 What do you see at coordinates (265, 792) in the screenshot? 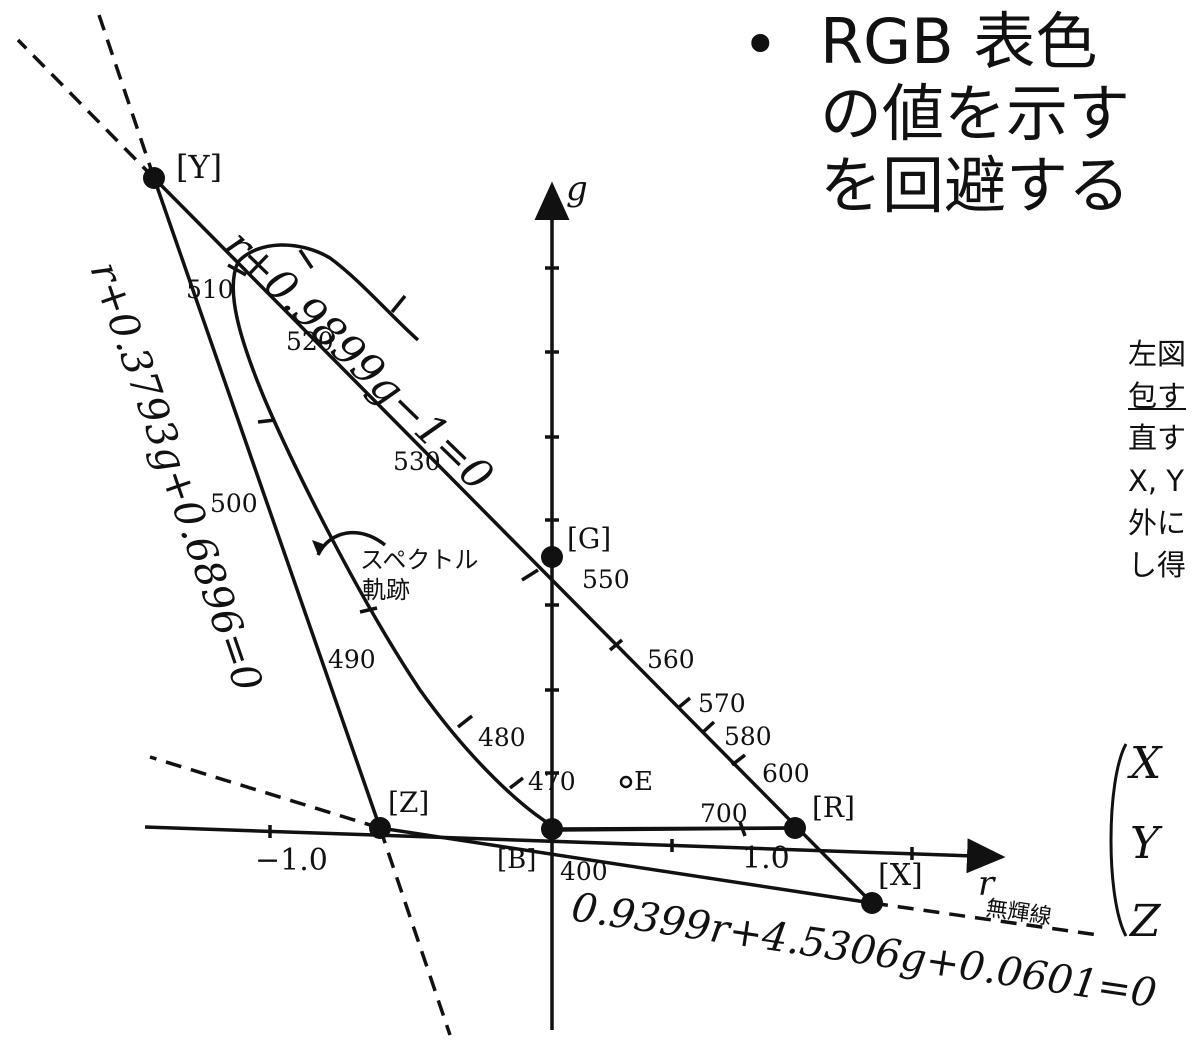
I see `dashed-extension-zx-left` at bounding box center [265, 792].